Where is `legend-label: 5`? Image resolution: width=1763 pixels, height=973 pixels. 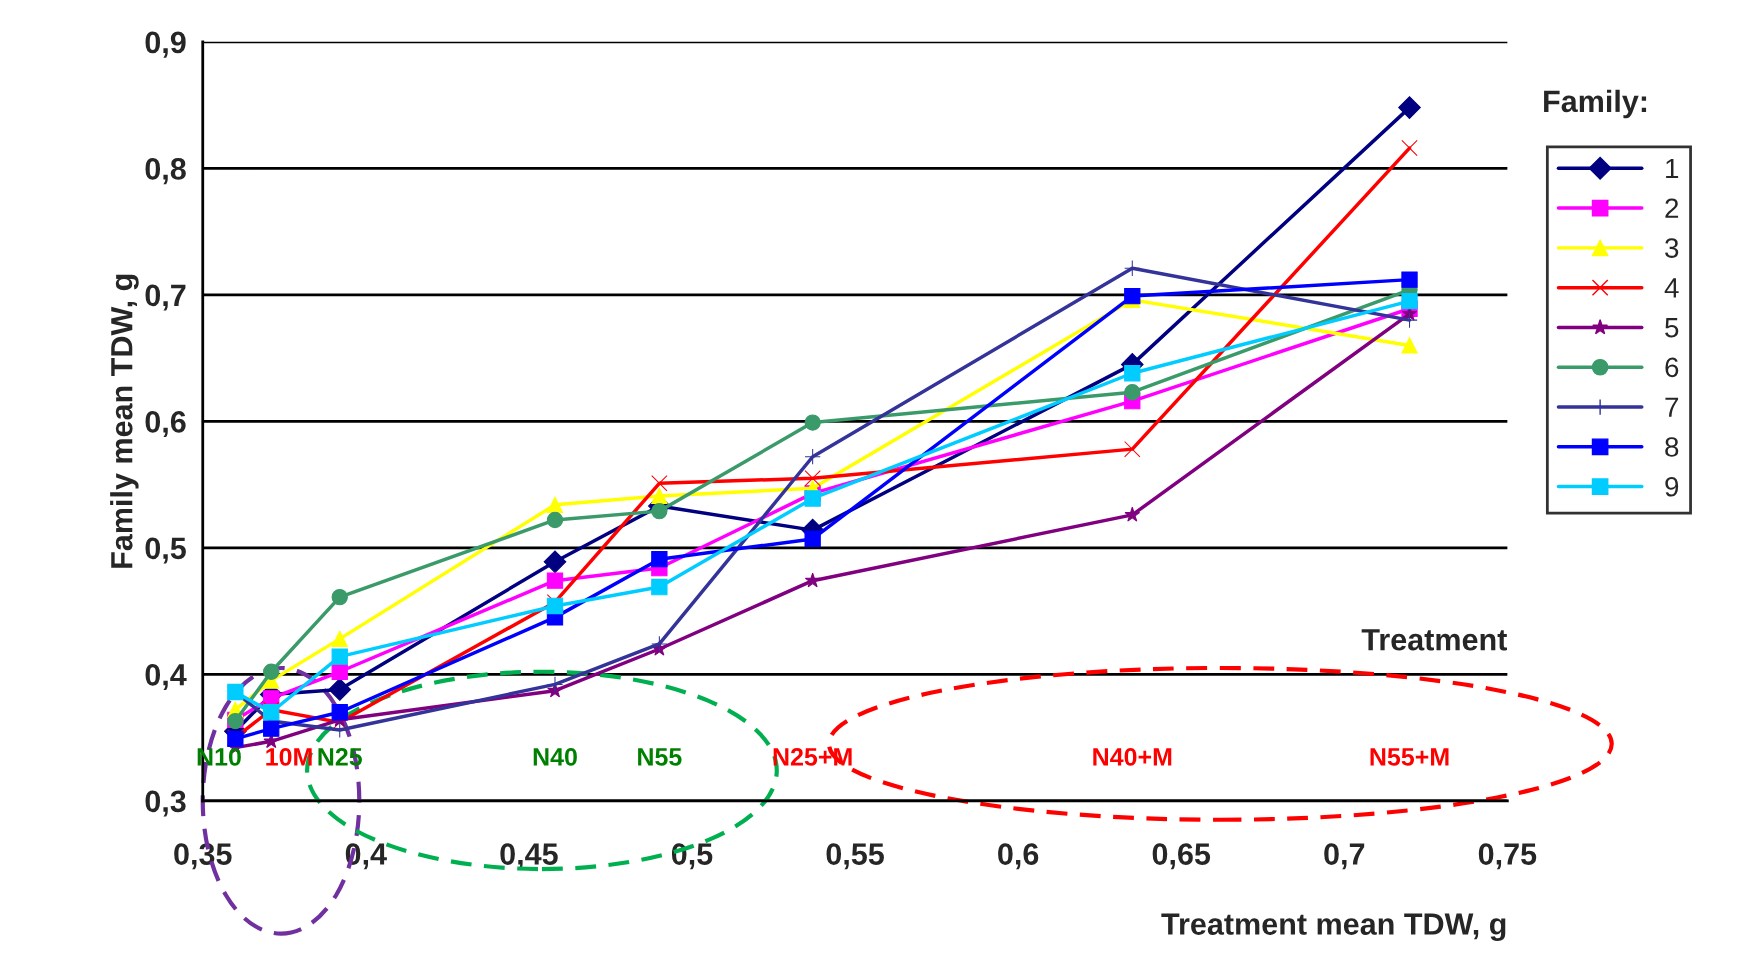
legend-label: 5 is located at coordinates (1672, 328).